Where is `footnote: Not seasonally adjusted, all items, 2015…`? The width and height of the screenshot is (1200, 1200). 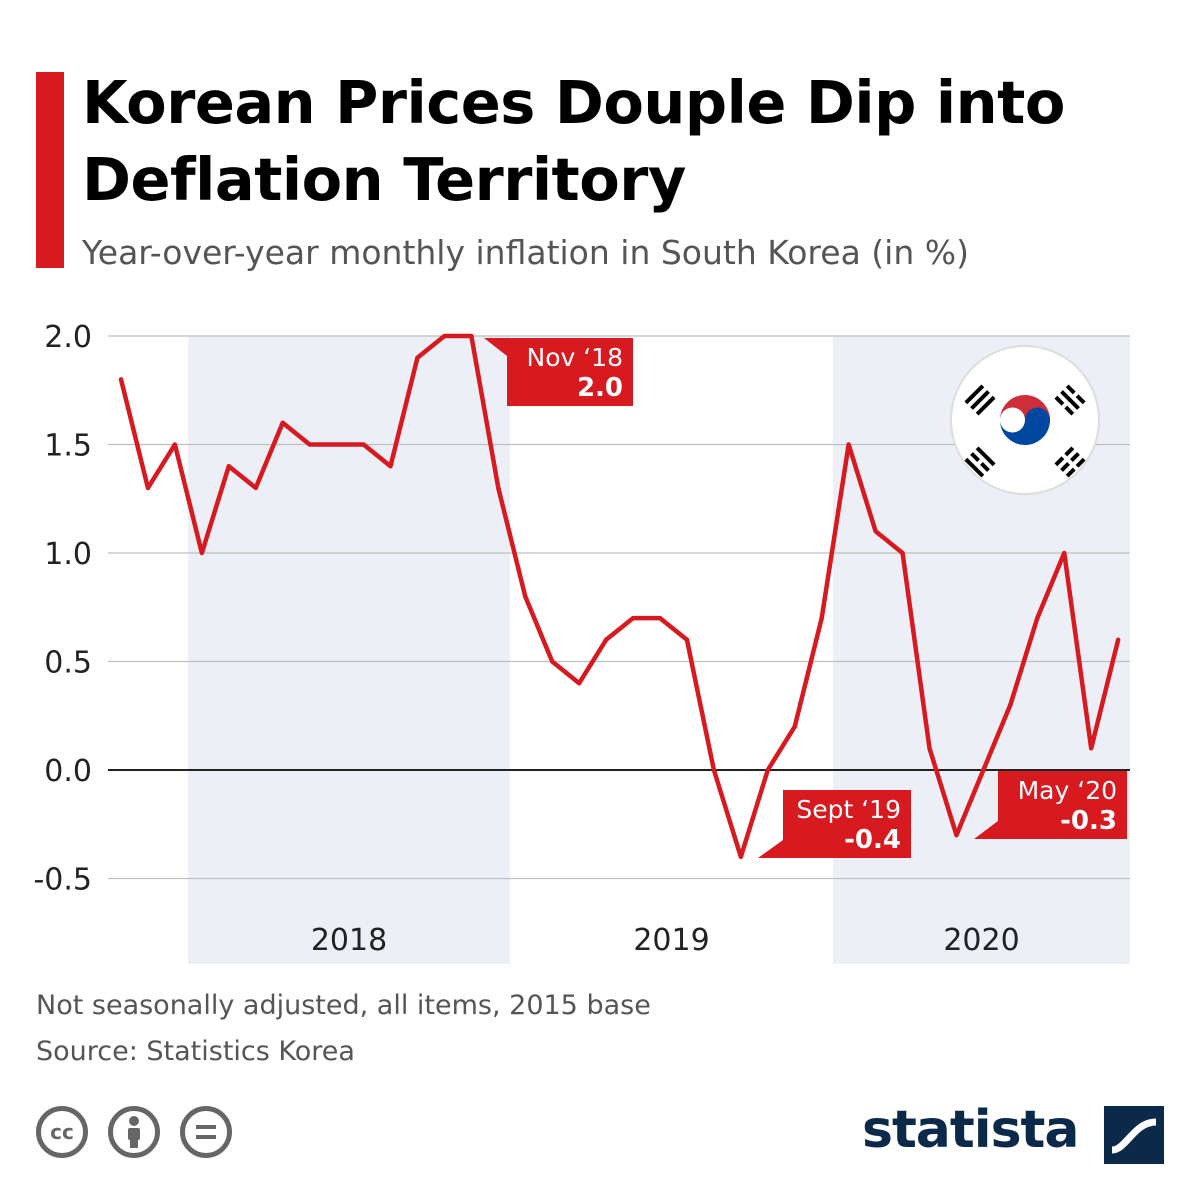
footnote: Not seasonally adjusted, all items, 2015… is located at coordinates (343, 1005).